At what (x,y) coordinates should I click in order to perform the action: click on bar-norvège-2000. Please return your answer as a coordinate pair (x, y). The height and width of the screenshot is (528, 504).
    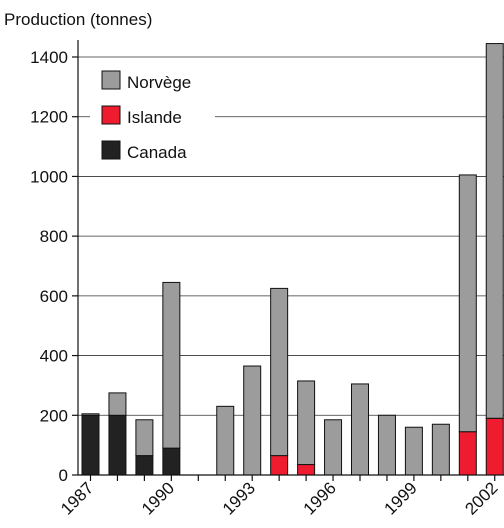
    Looking at the image, I should click on (440, 449).